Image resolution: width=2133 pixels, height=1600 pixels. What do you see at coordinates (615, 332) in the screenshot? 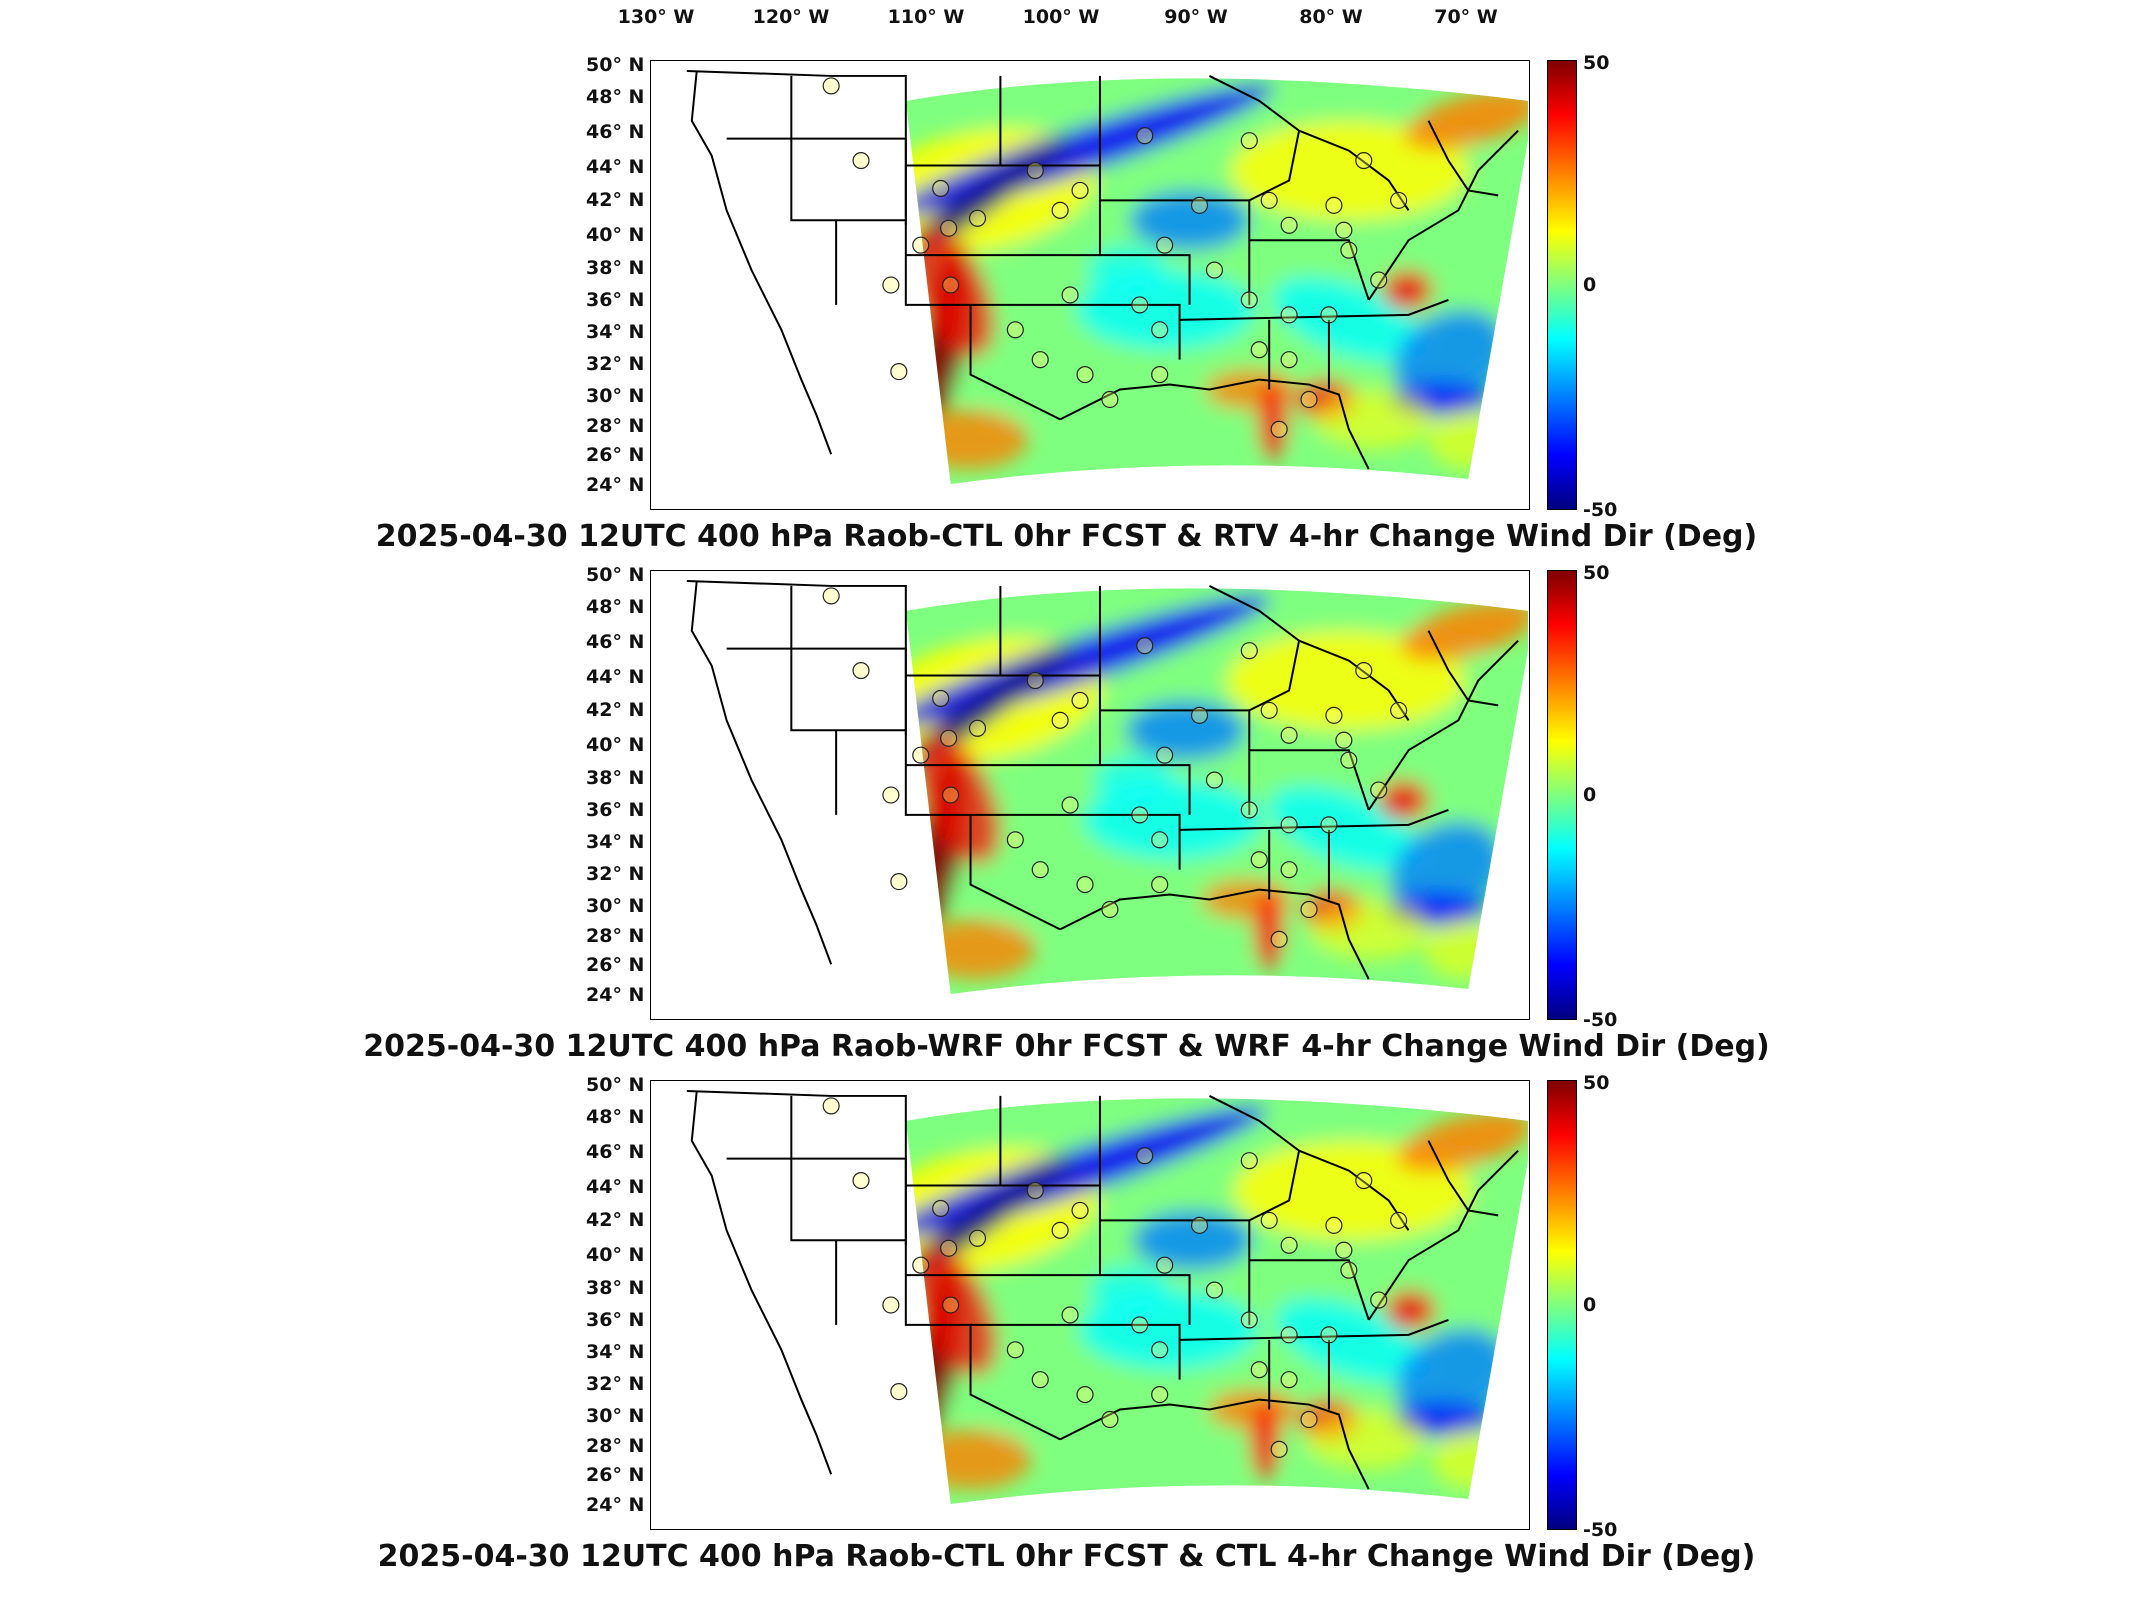
I see `lat-label: 34° N` at bounding box center [615, 332].